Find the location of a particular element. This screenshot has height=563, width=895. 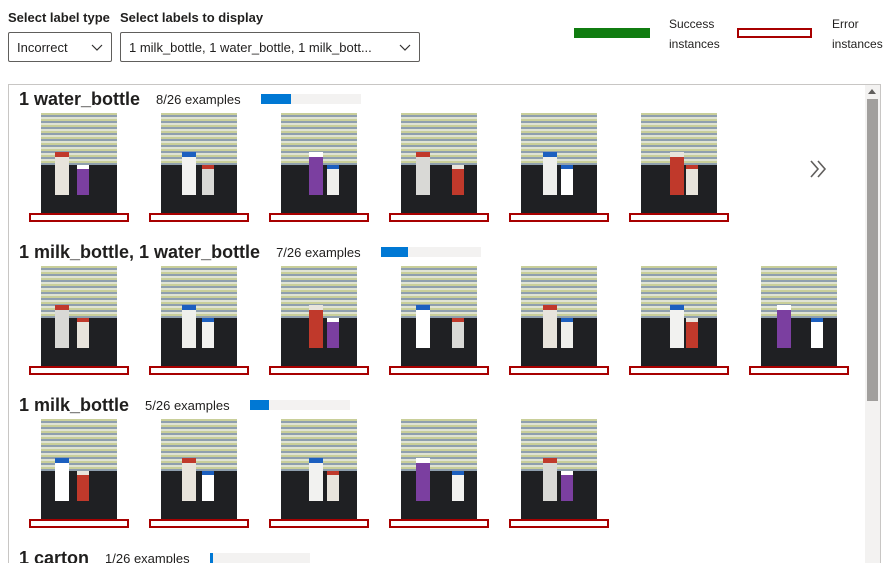

group-title: 1 carton is located at coordinates (54, 555).